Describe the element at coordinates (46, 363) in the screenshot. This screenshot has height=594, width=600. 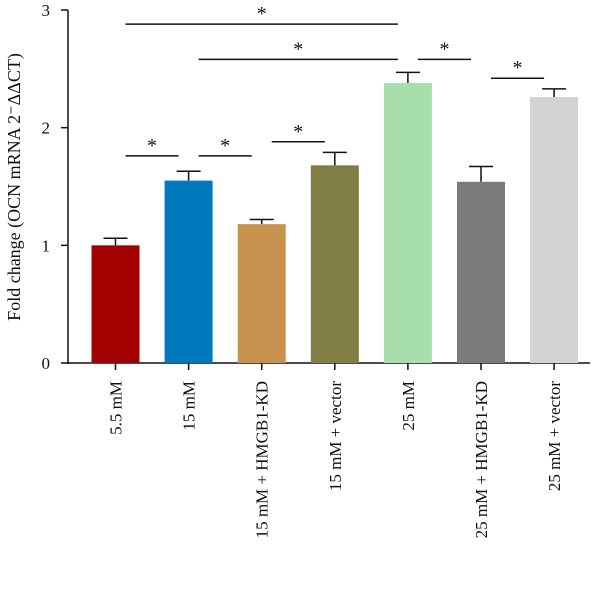
I see `y-tick-label: 0` at that location.